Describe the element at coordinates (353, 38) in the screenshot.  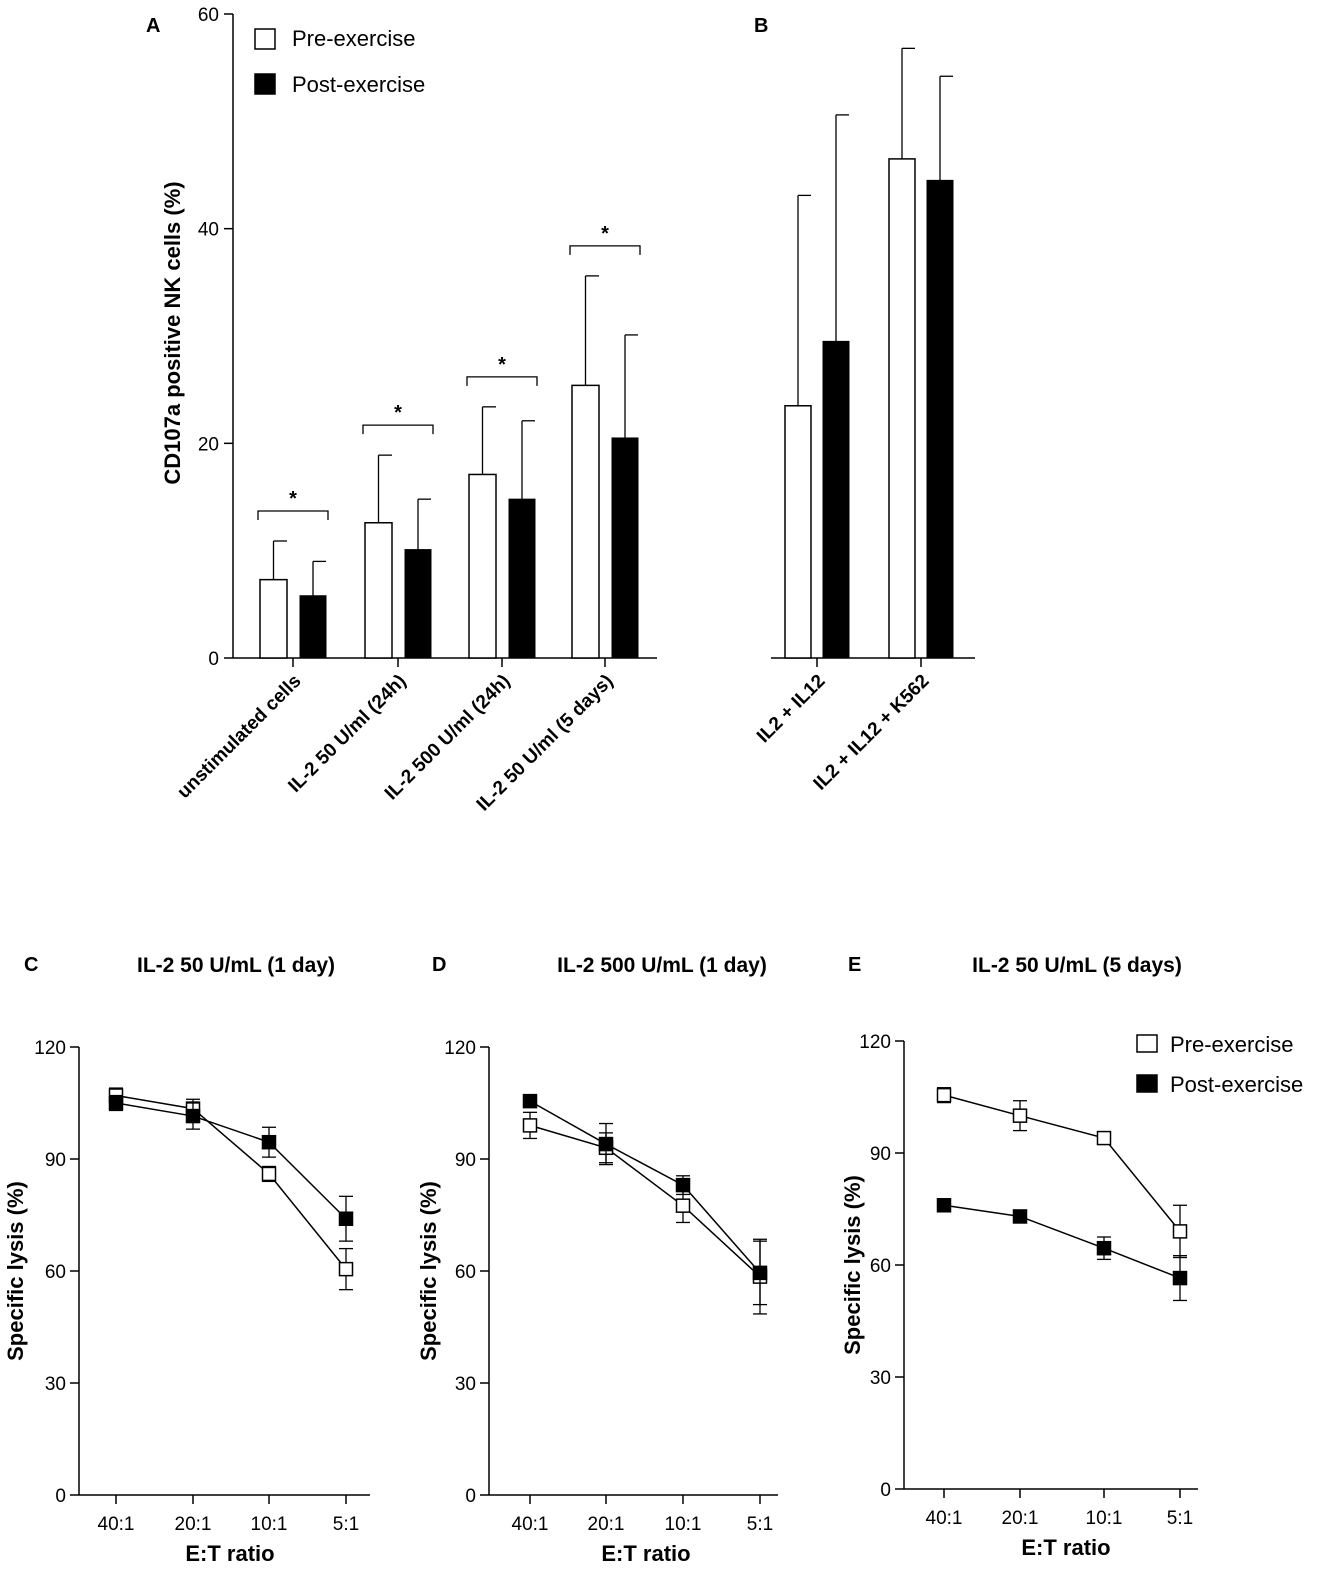
I see `legend-pre-label: Pre-exercise` at that location.